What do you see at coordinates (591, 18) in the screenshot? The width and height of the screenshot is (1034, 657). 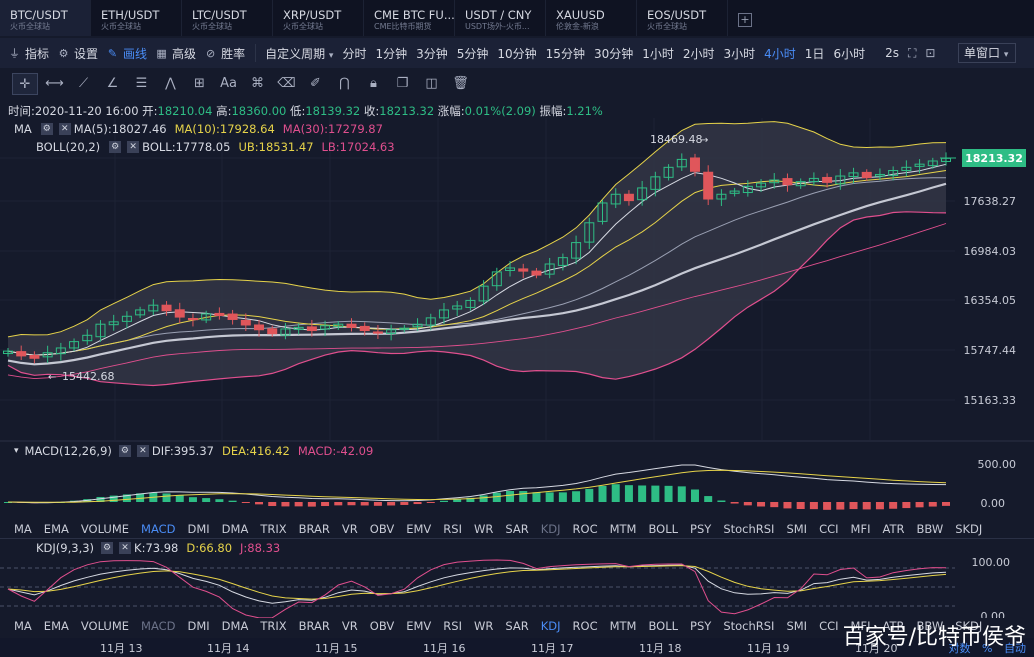 I see `tab-xauusd: XAUUSD 伦敦金-新浪` at bounding box center [591, 18].